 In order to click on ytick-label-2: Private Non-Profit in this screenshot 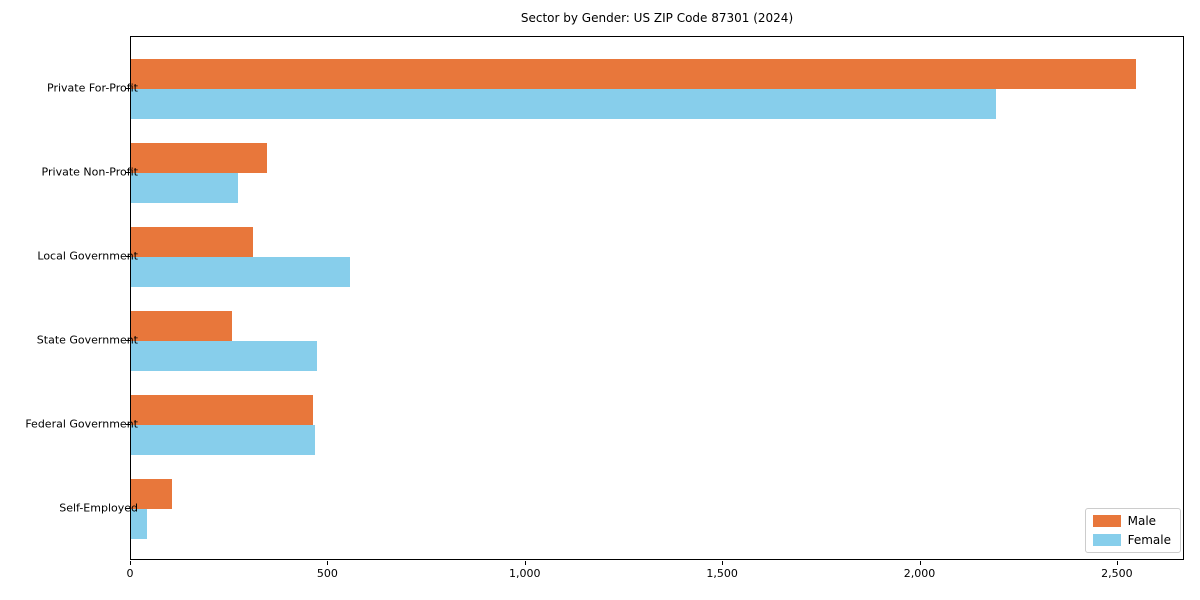, I will do `click(89, 172)`.